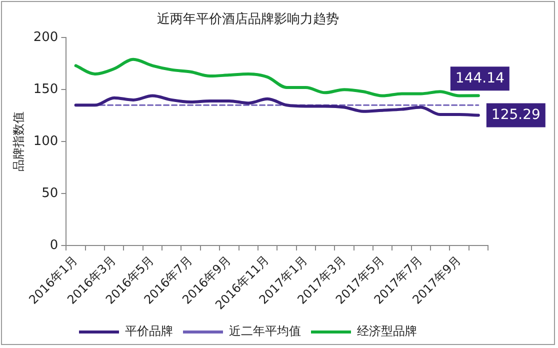 The width and height of the screenshot is (558, 348). Describe the element at coordinates (50, 193) in the screenshot. I see `y-tick-label: 50` at that location.